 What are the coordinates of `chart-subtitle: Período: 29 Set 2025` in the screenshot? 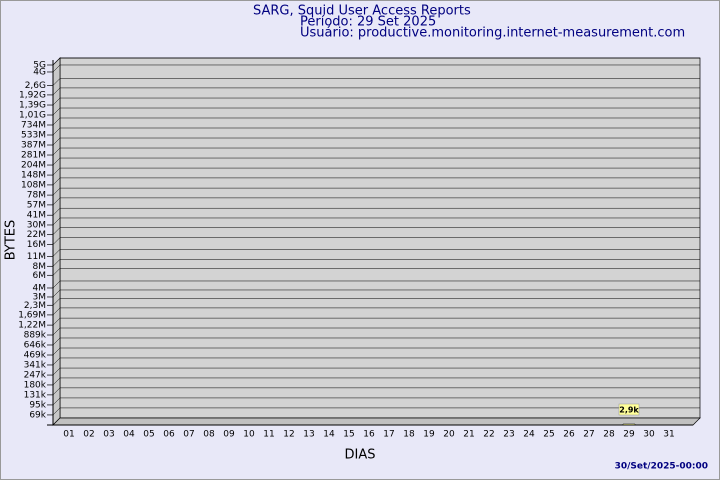 It's located at (368, 22).